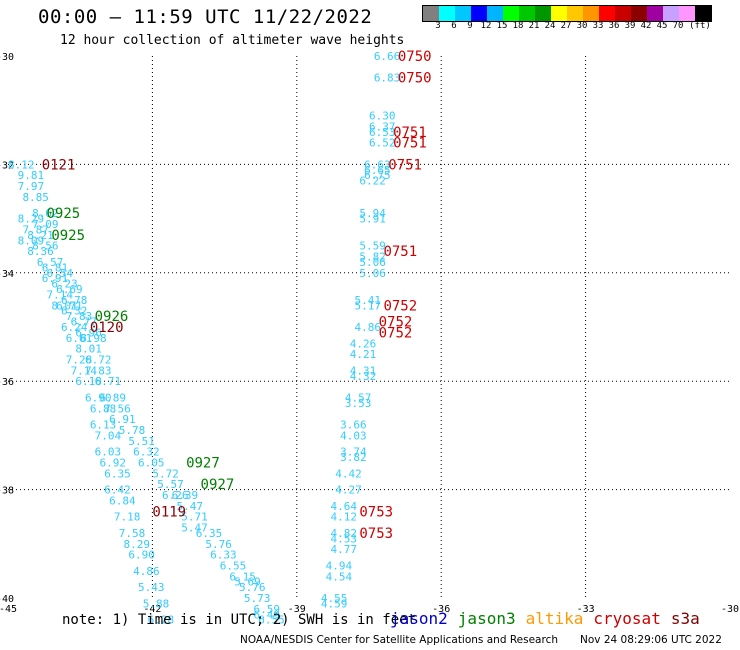  I want to click on y-tick-label: -34, so click(7, 274).